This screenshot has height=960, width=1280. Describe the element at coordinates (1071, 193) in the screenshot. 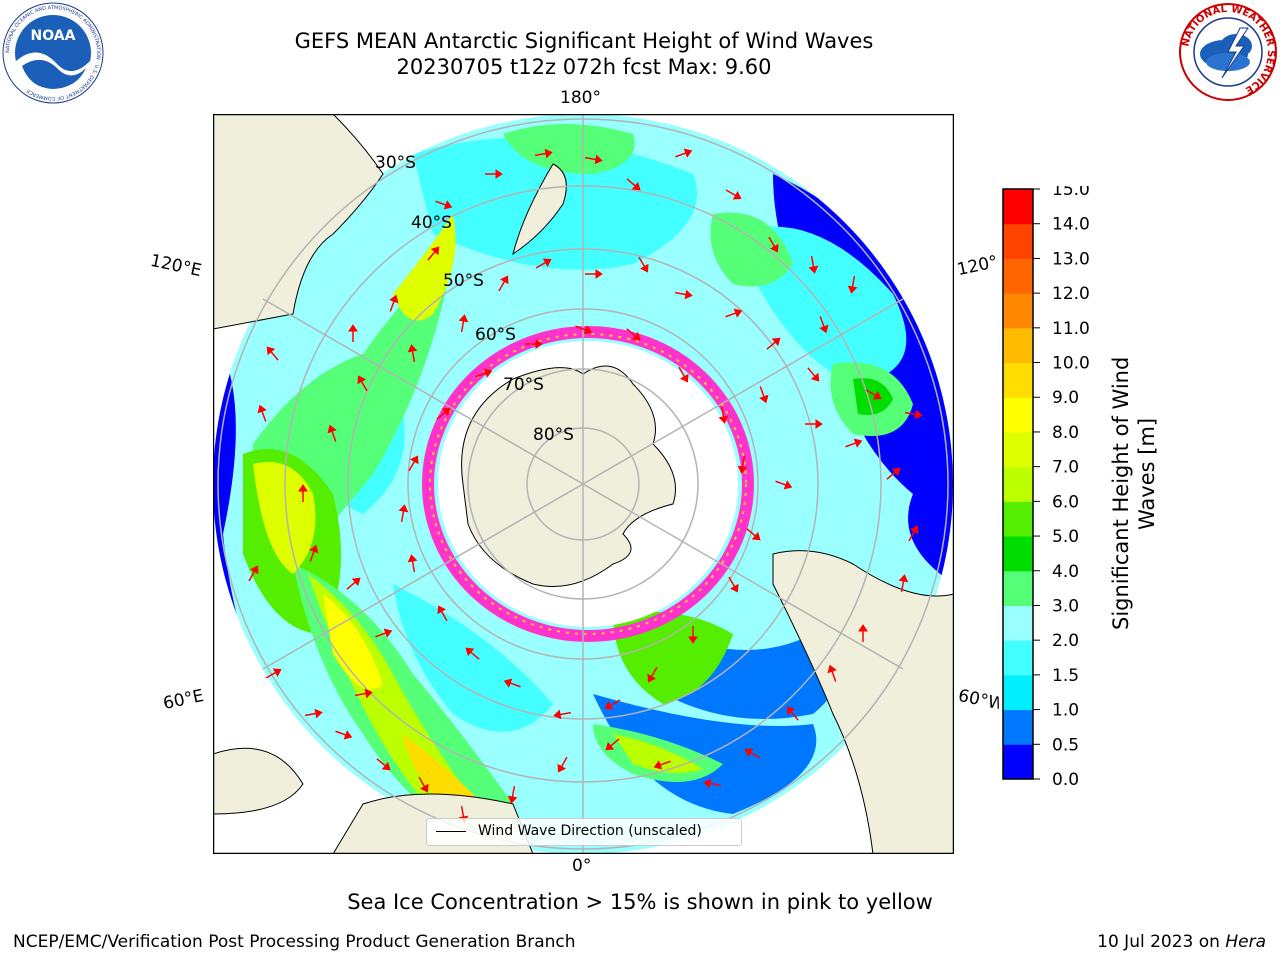

I see `colorbar-tick-label: 15.0` at that location.